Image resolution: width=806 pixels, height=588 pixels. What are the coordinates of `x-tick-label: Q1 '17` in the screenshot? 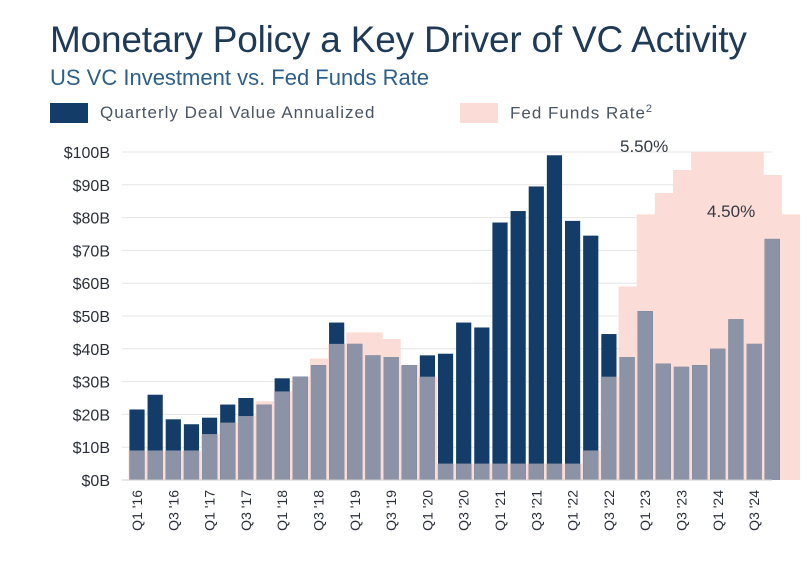 It's located at (210, 510).